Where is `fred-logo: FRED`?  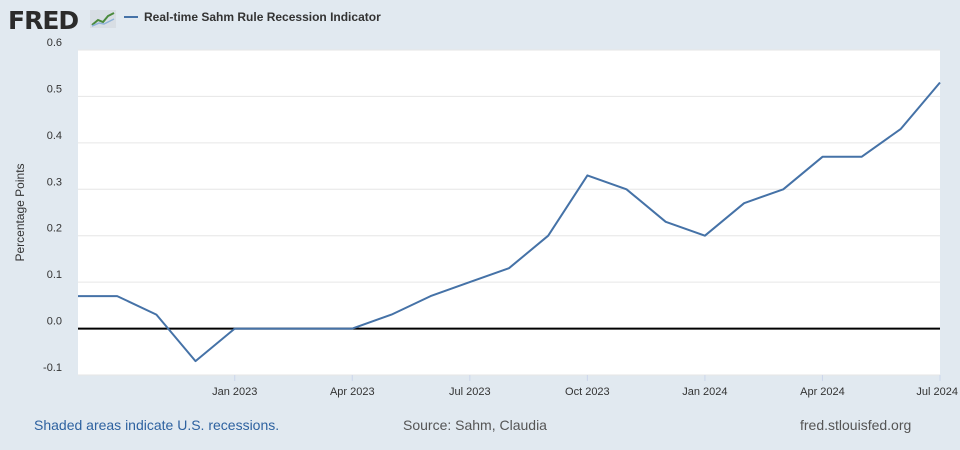 fred-logo: FRED is located at coordinates (43, 20).